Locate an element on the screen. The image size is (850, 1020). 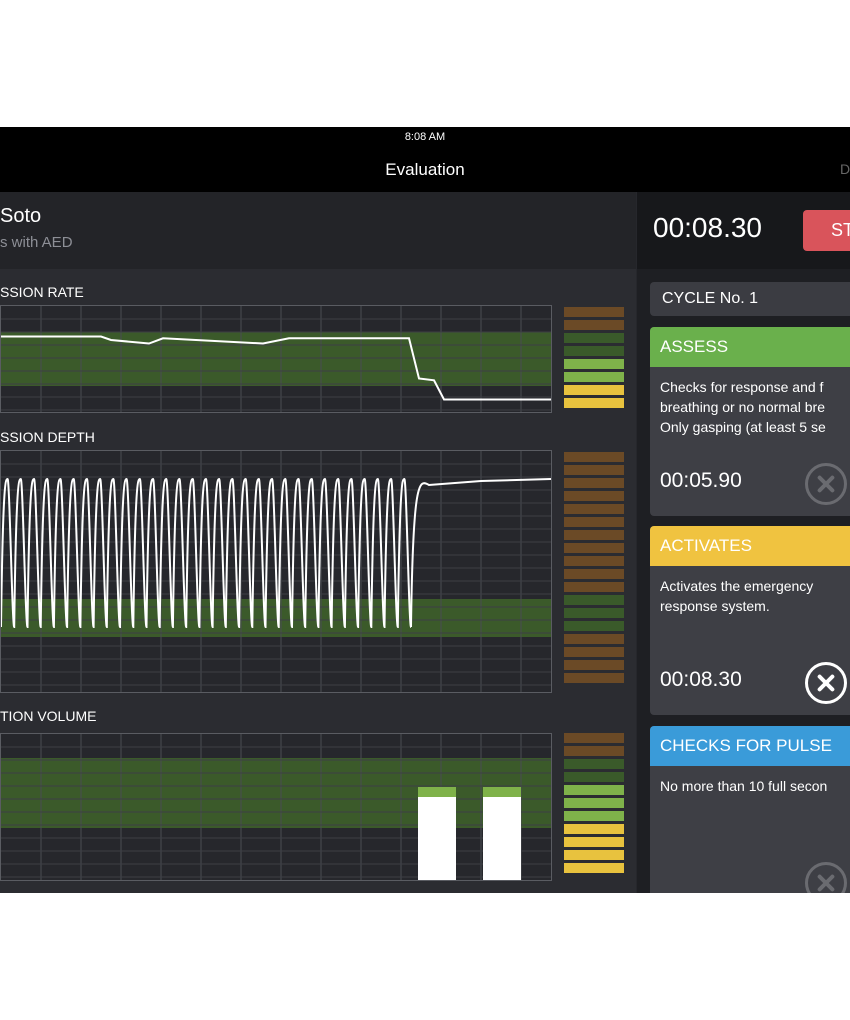
rate-series-line is located at coordinates (276, 368).